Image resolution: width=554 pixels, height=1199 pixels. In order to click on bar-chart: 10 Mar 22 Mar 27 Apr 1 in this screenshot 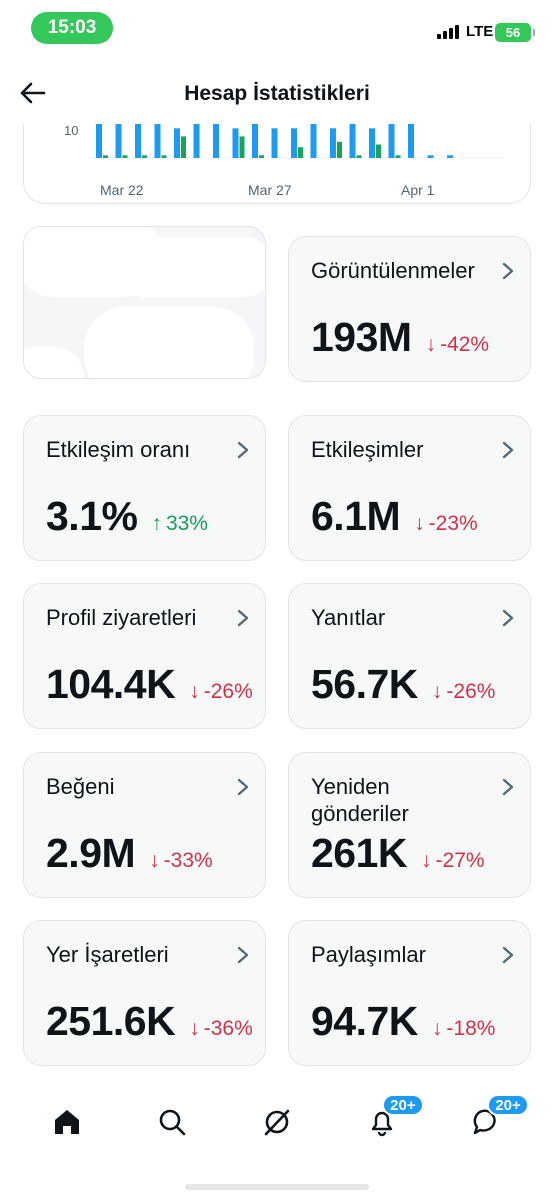, I will do `click(284, 161)`.